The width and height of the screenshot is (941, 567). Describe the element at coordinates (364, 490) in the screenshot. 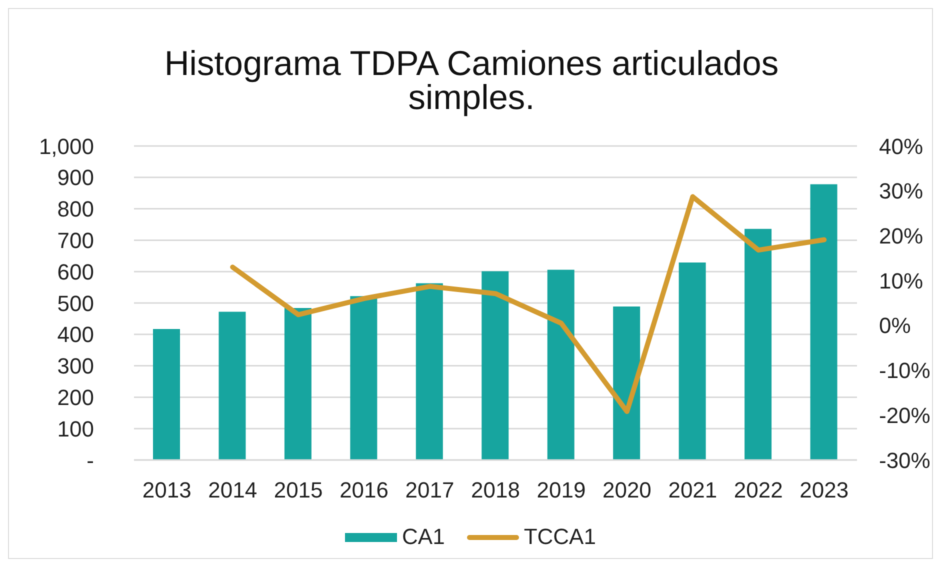

I see `x-tick-label: 2016` at that location.